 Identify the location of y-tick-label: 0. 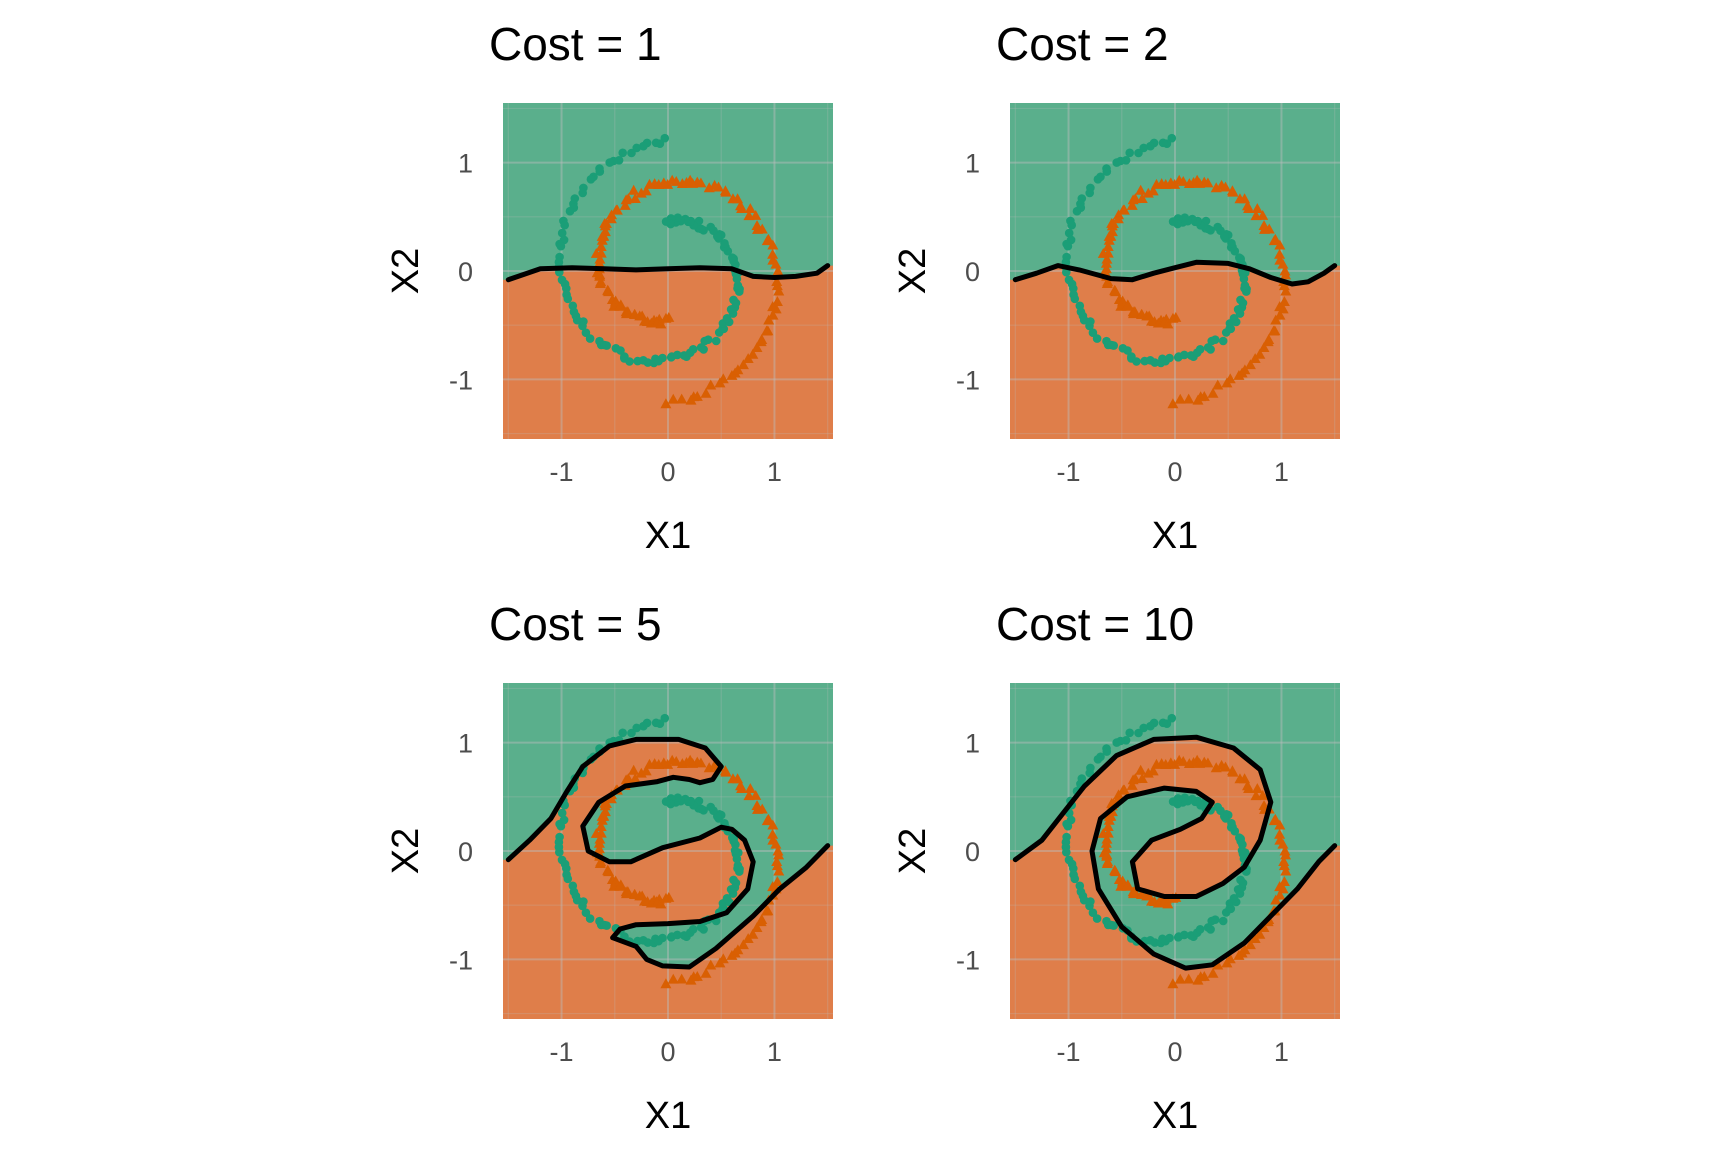
(465, 272).